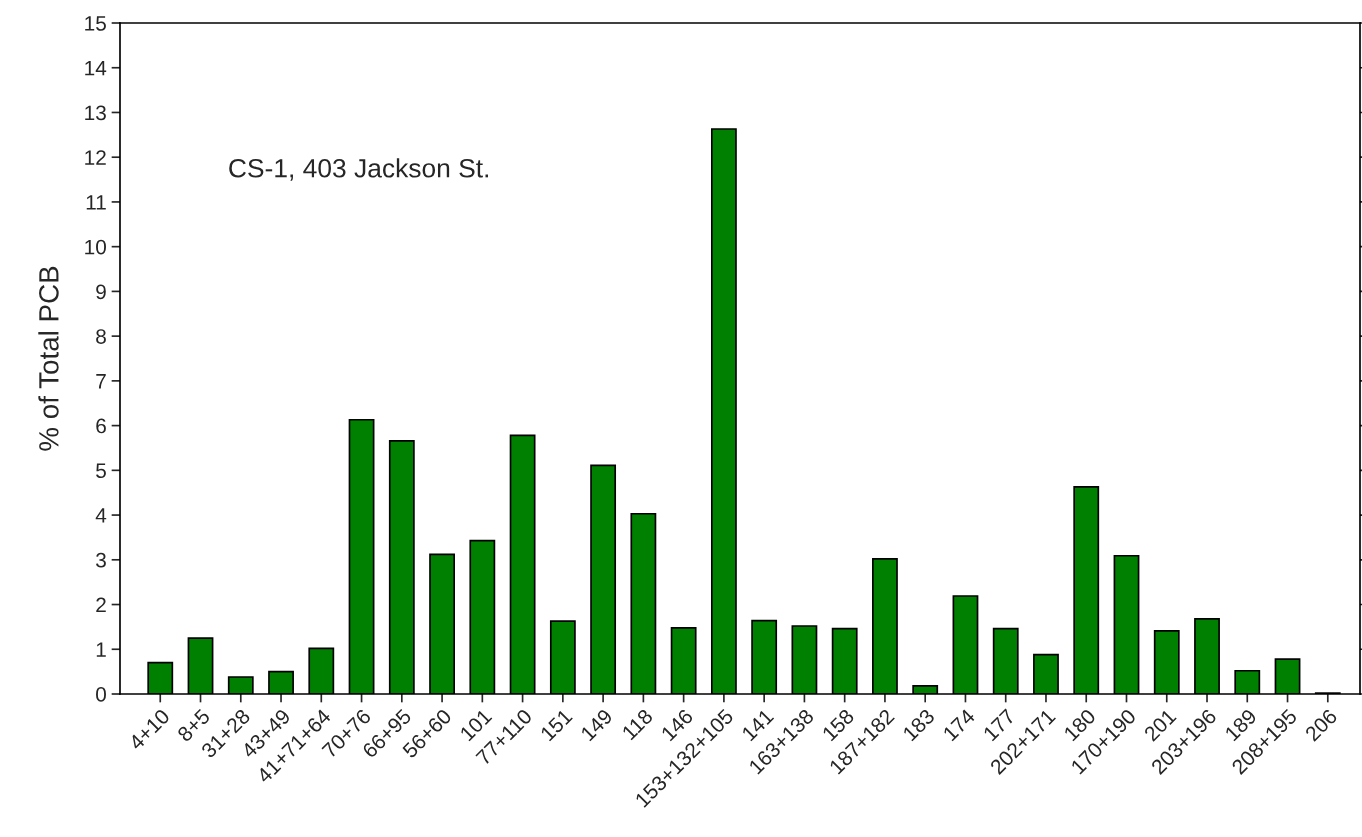  What do you see at coordinates (101, 292) in the screenshot?
I see `y-tick-label: 9` at bounding box center [101, 292].